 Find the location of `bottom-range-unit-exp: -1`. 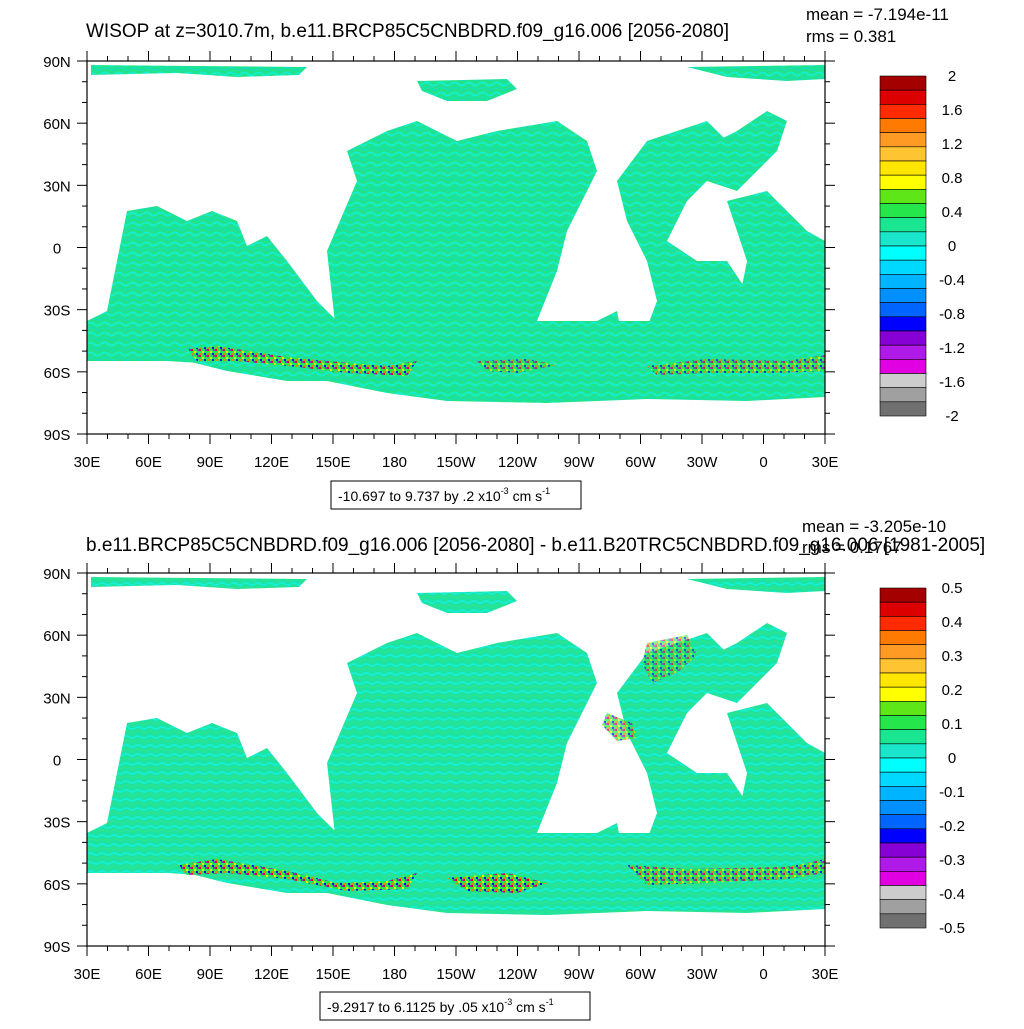

bottom-range-unit-exp: -1 is located at coordinates (550, 1002).